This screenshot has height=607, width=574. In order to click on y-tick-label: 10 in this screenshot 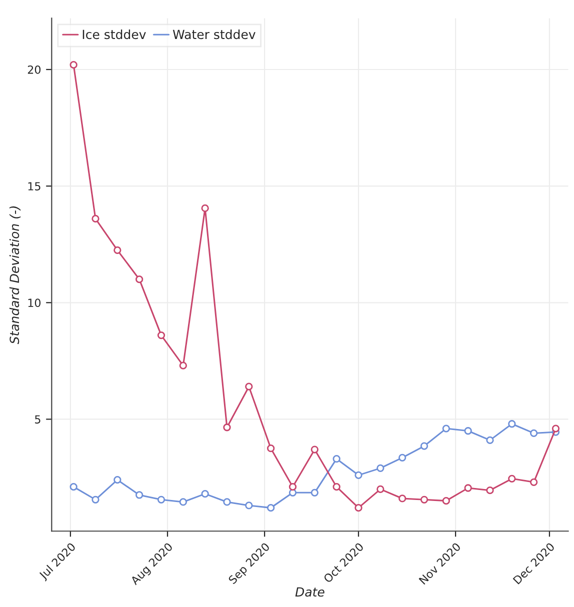, I will do `click(34, 303)`.